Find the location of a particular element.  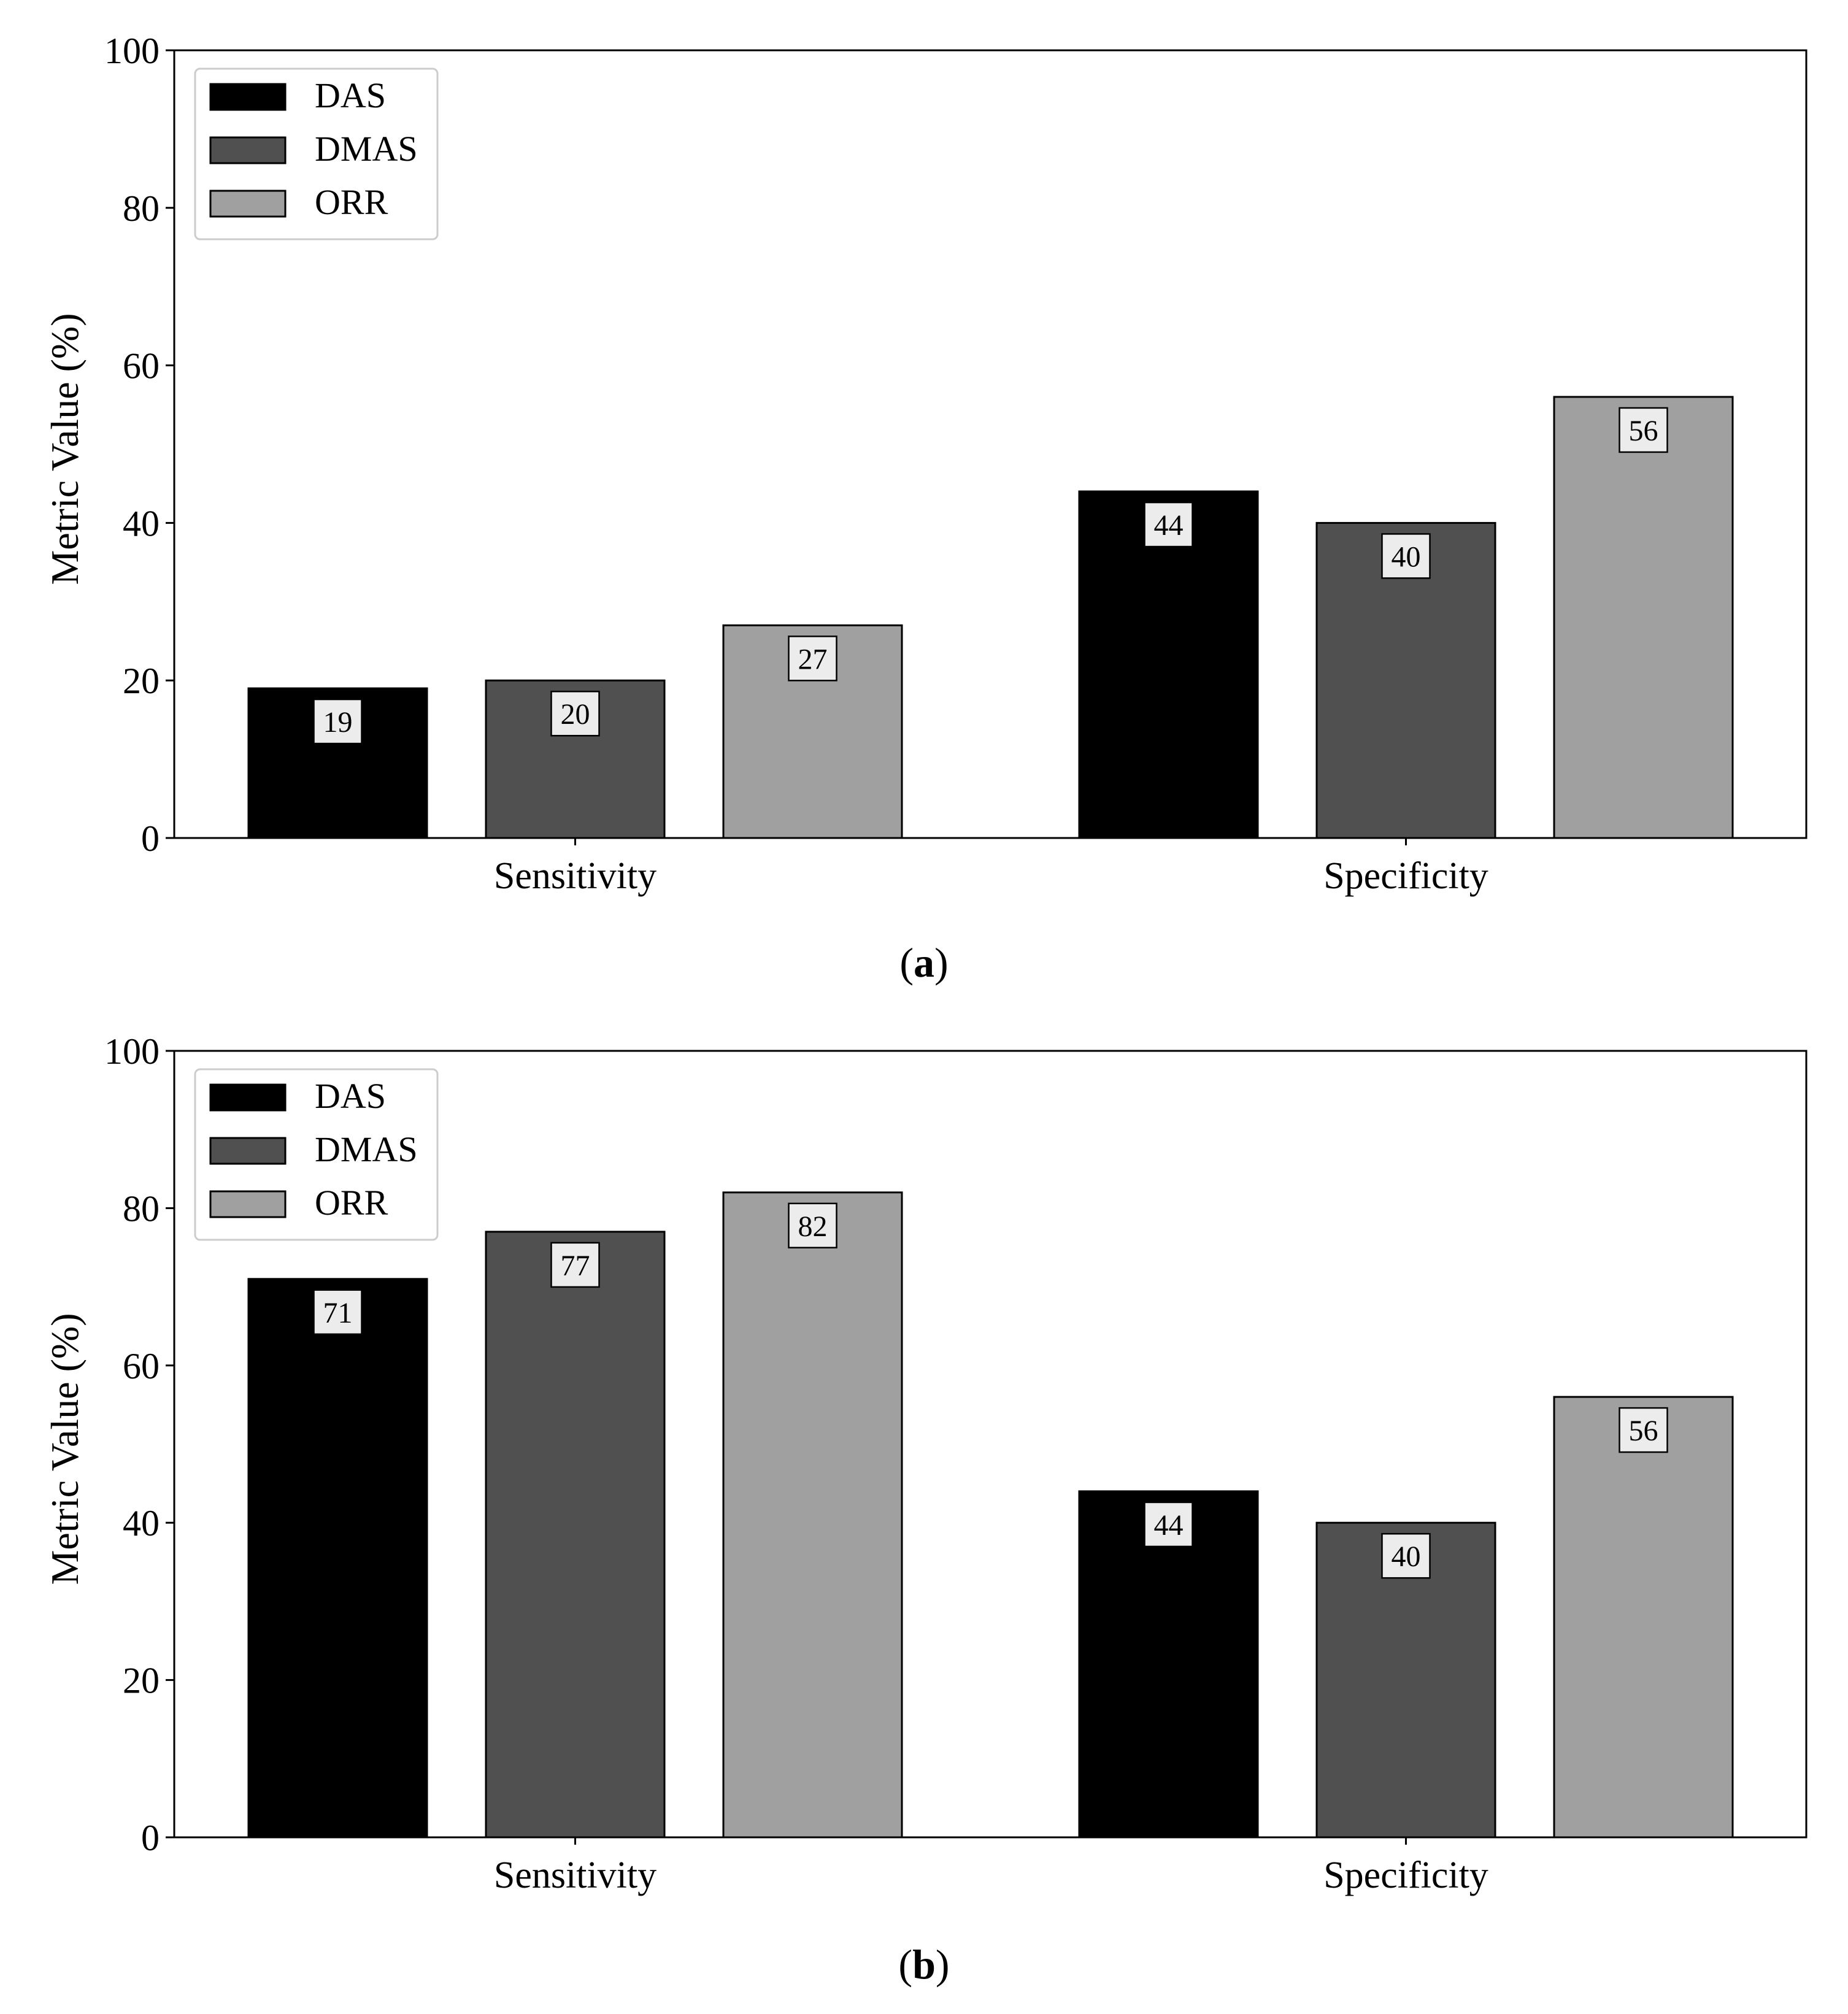

bar-das-sensitivity is located at coordinates (337, 1558).